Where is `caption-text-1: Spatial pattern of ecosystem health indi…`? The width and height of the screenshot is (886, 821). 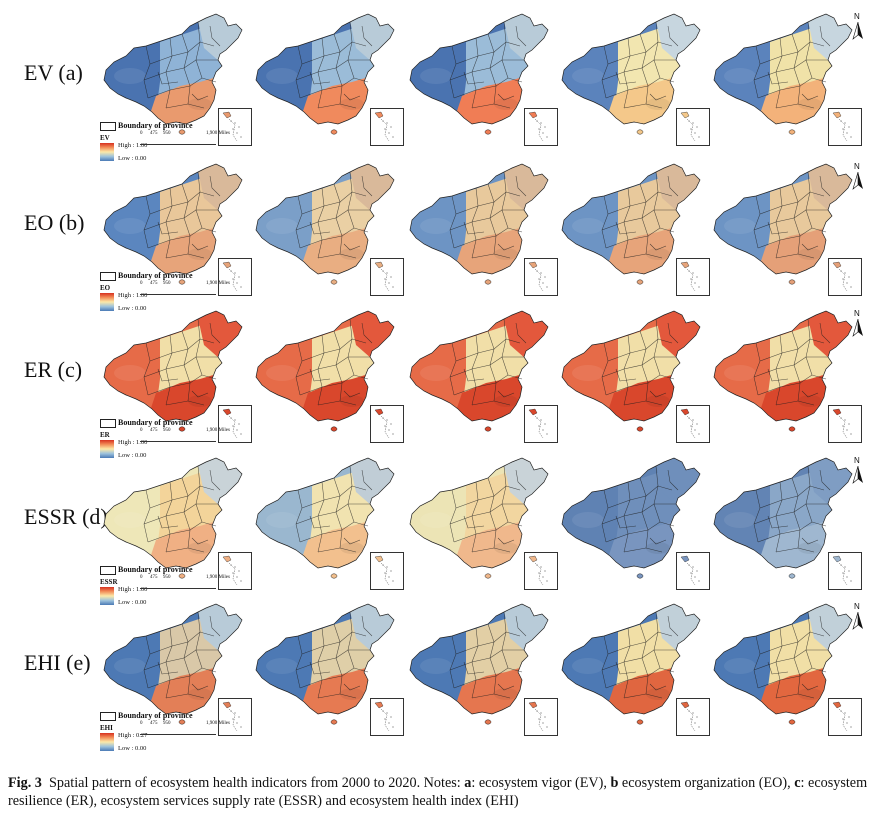
caption-text-1: Spatial pattern of ecosystem health indi… is located at coordinates (256, 783).